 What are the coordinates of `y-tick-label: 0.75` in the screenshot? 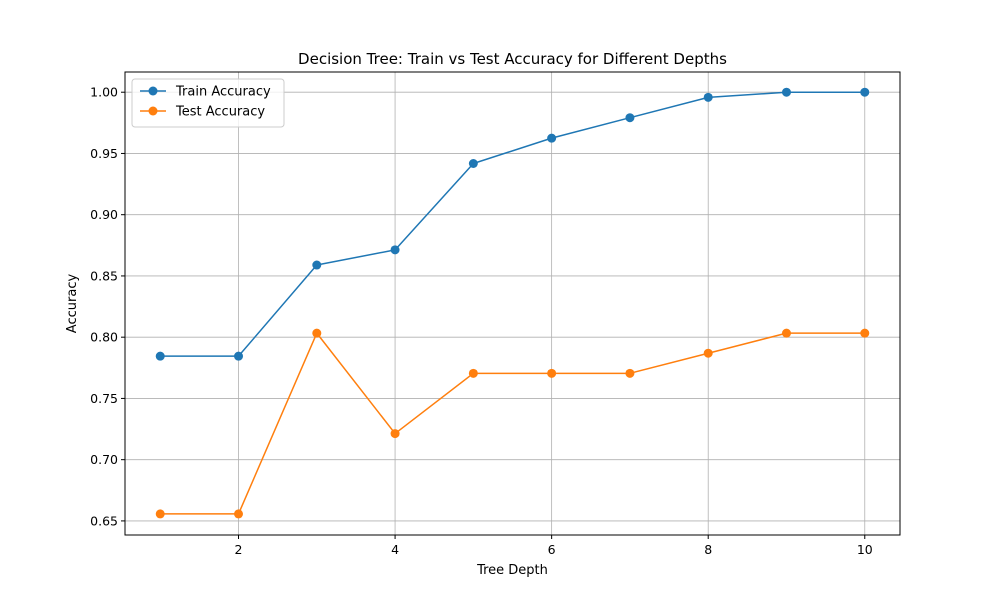 It's located at (104, 398).